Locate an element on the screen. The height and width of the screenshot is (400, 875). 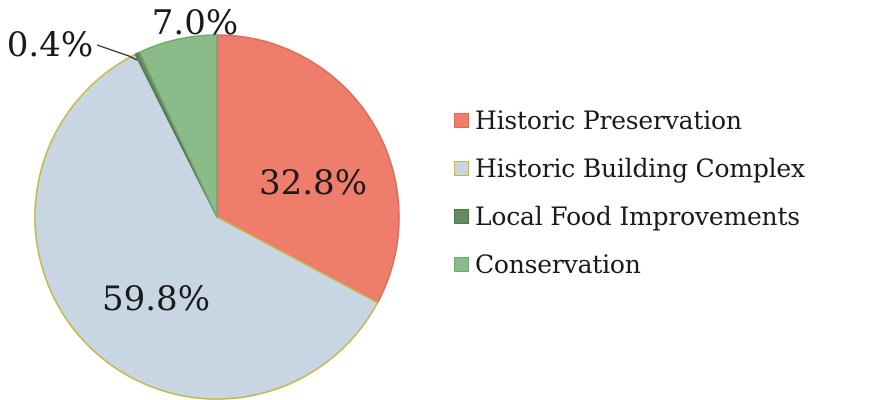
leader-line is located at coordinates (117, 52).